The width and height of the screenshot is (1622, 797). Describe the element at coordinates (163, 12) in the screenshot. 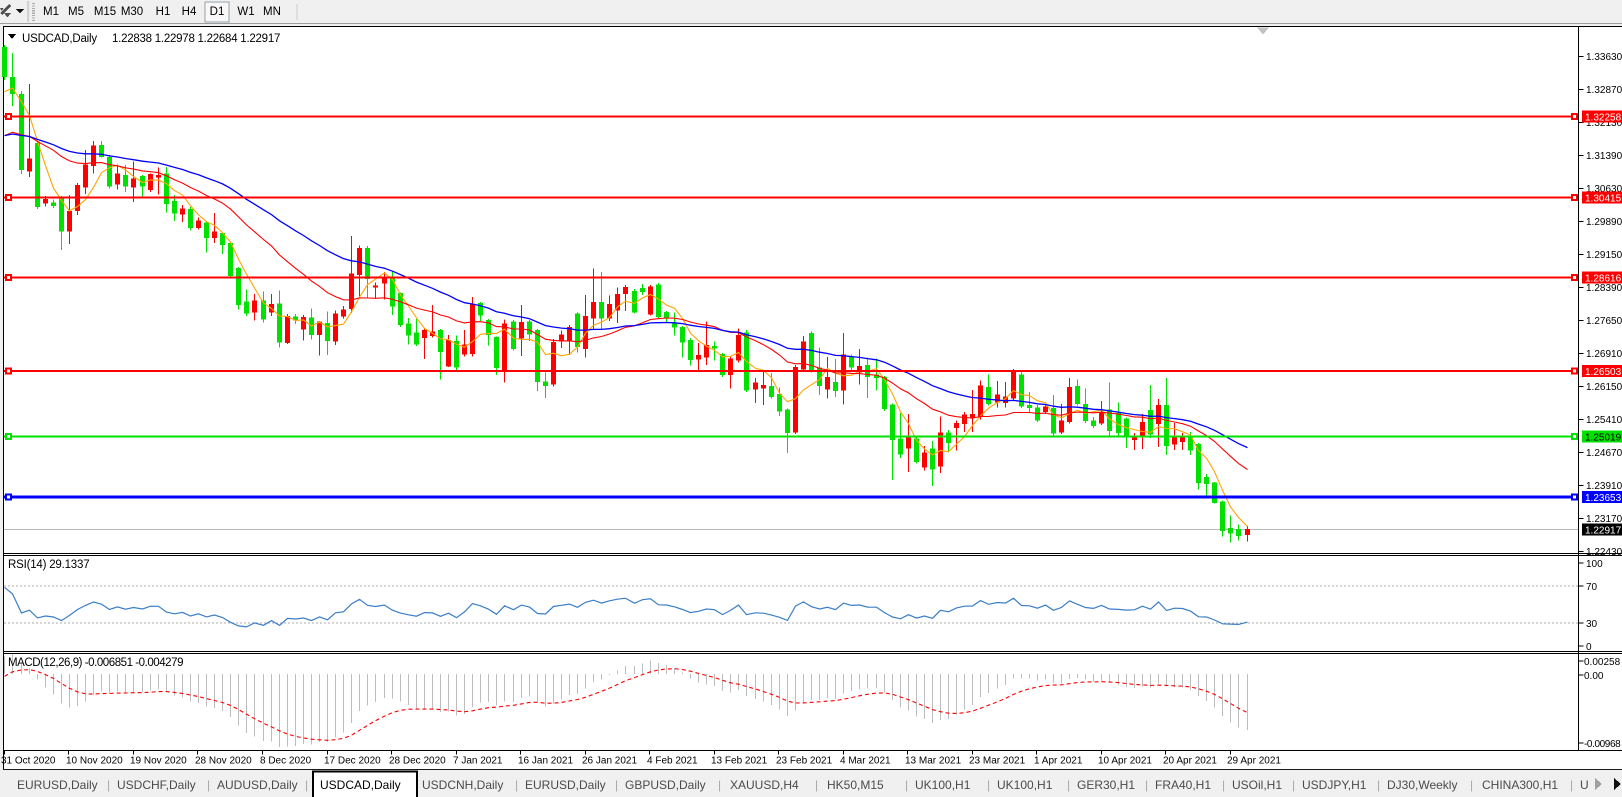

I see `svg-text: H1` at that location.